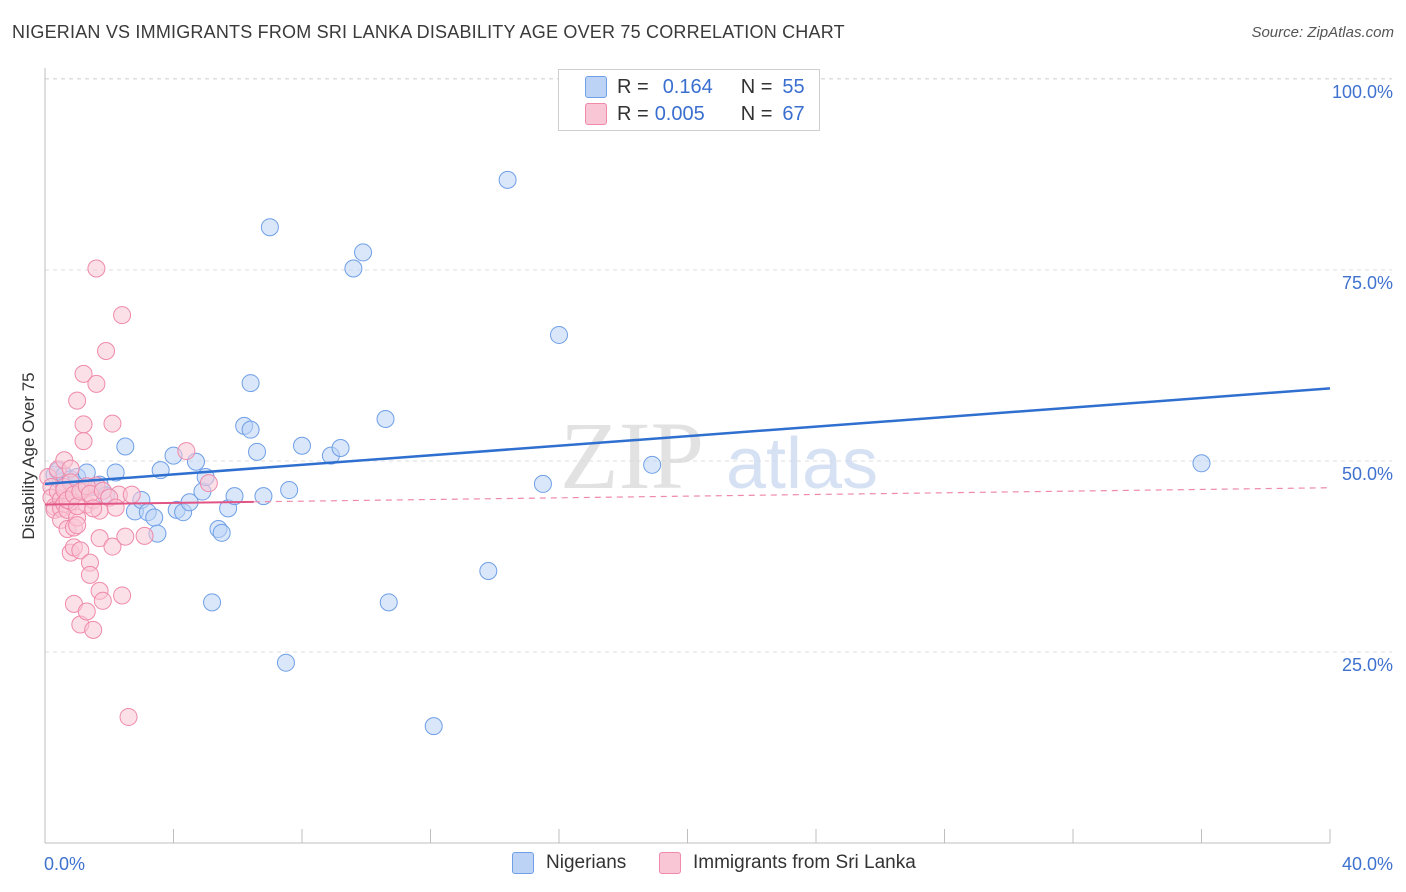  What do you see at coordinates (1367, 474) in the screenshot?
I see `y-tick-label: 50.0%` at bounding box center [1367, 474].